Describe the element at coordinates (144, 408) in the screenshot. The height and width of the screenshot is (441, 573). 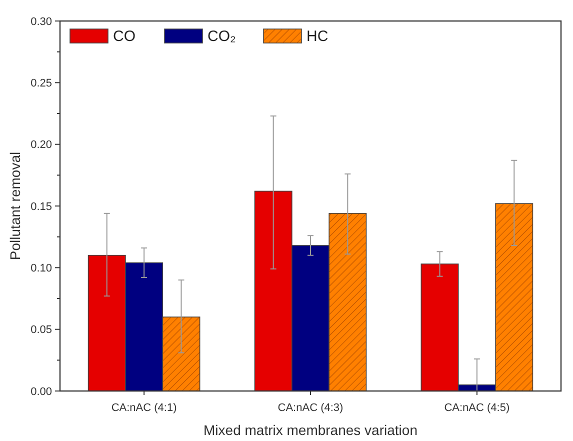
I see `x-tick-label: CA:nAC (4:1)` at that location.